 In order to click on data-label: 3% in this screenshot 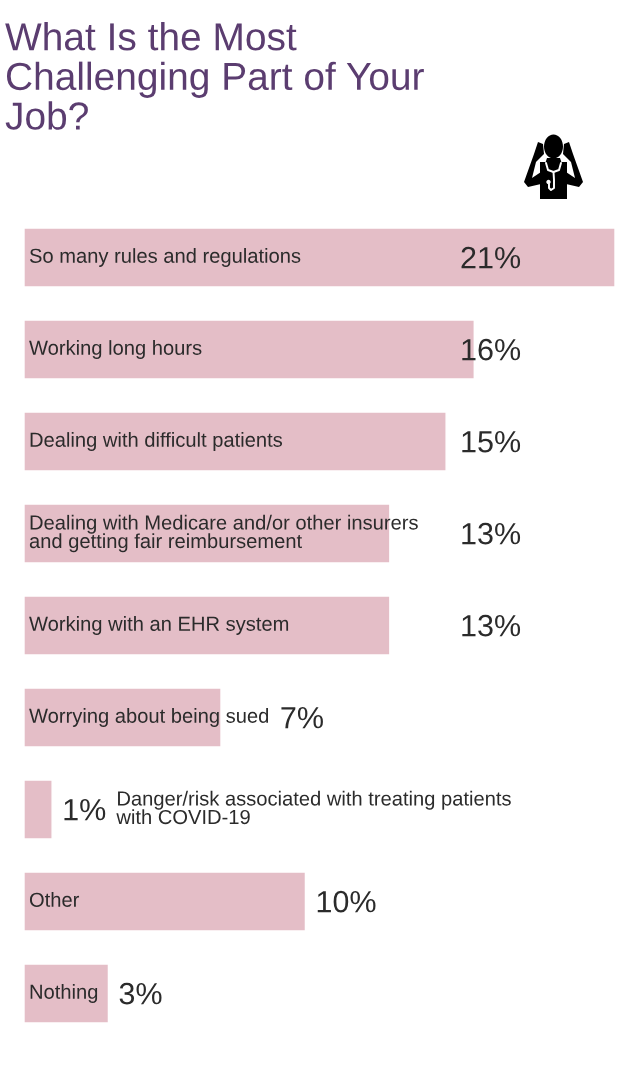, I will do `click(140, 993)`.